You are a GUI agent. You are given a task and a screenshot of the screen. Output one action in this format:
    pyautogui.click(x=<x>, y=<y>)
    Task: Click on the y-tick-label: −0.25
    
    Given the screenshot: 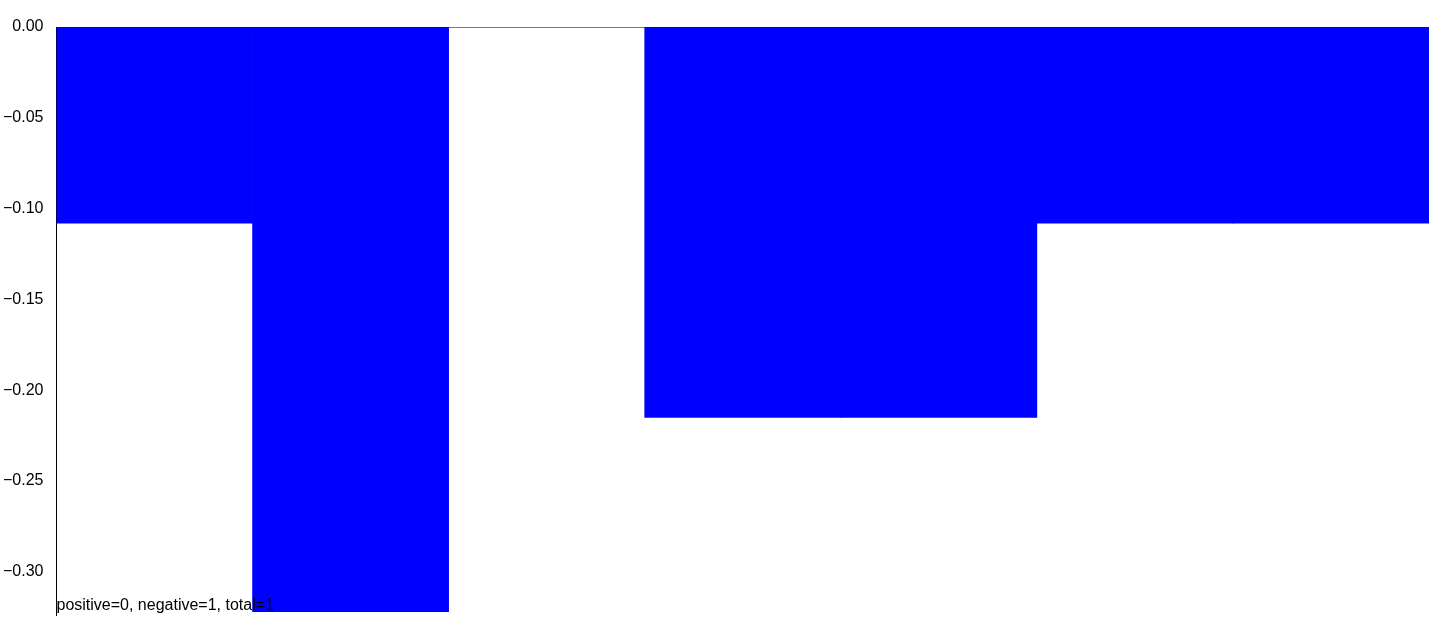 What is the action you would take?
    pyautogui.click(x=23, y=480)
    